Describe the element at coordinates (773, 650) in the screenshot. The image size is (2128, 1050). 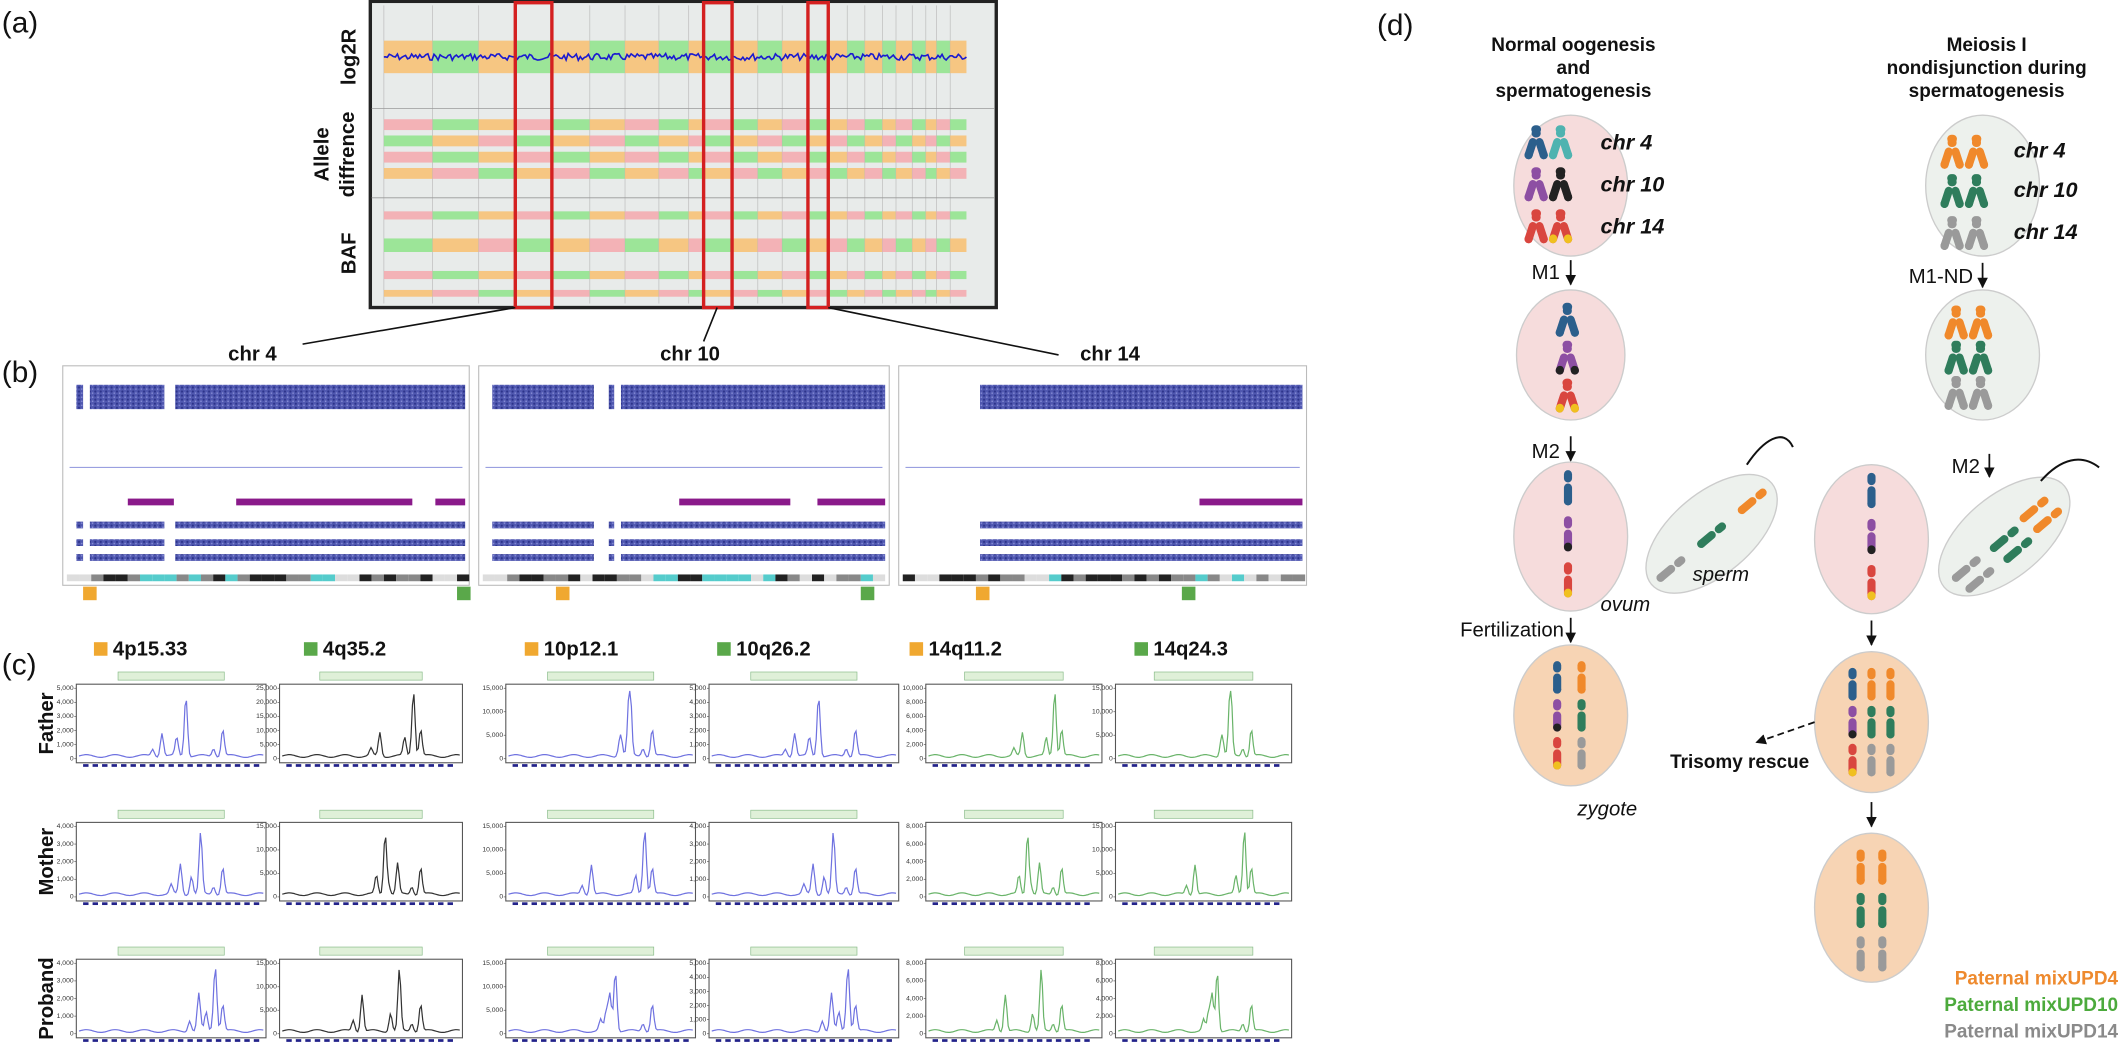
I see `locus-label: 10q26.2` at that location.